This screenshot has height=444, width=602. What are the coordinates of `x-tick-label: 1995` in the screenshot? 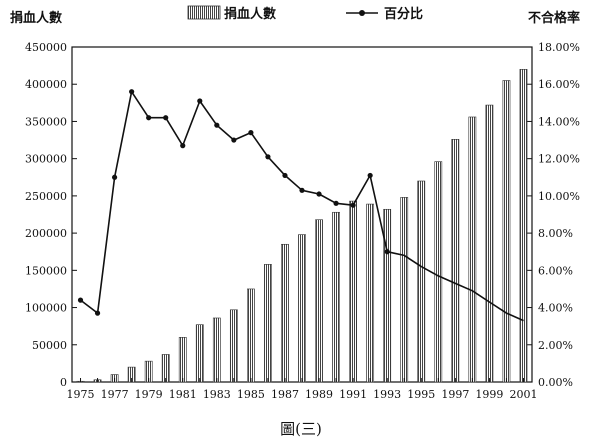 It's located at (421, 394).